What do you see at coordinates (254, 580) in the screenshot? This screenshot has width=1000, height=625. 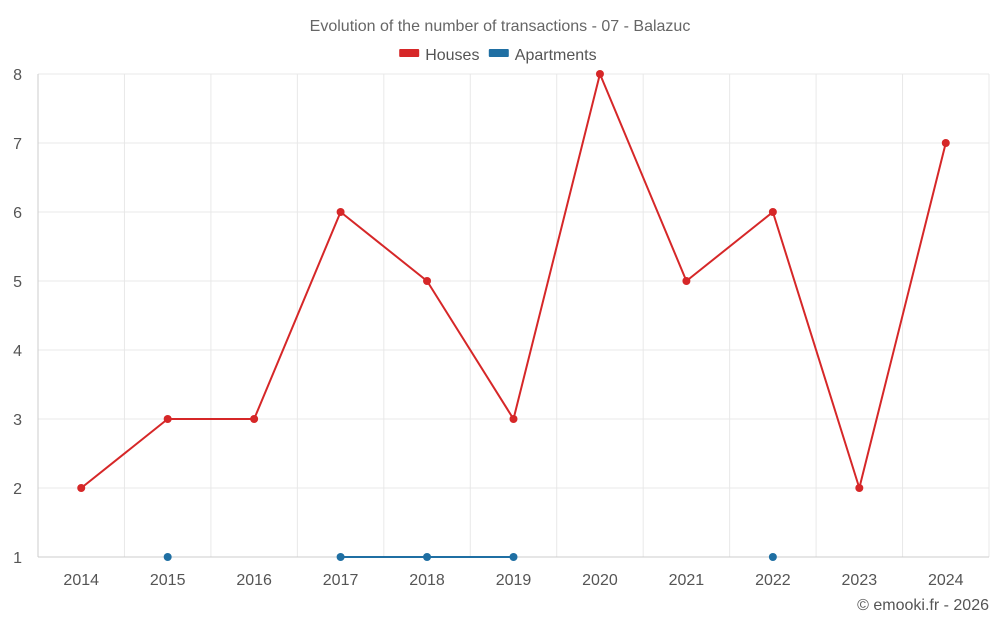 I see `x-tick-label: 2016` at bounding box center [254, 580].